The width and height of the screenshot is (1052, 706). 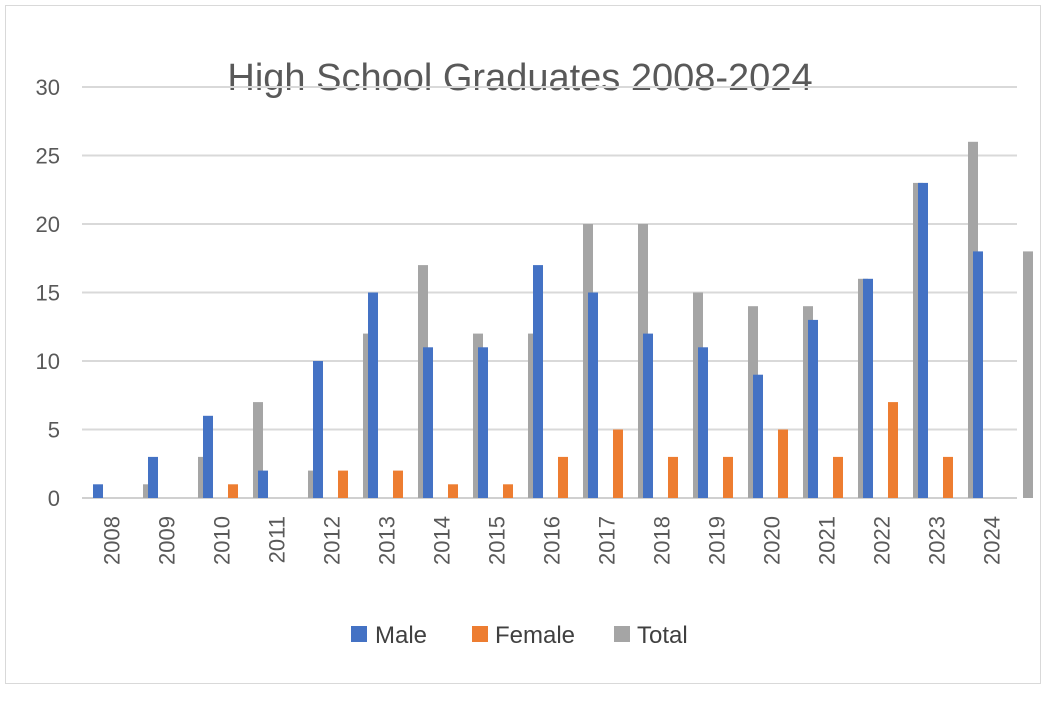 I want to click on legend: Male Female Total, so click(x=519, y=635).